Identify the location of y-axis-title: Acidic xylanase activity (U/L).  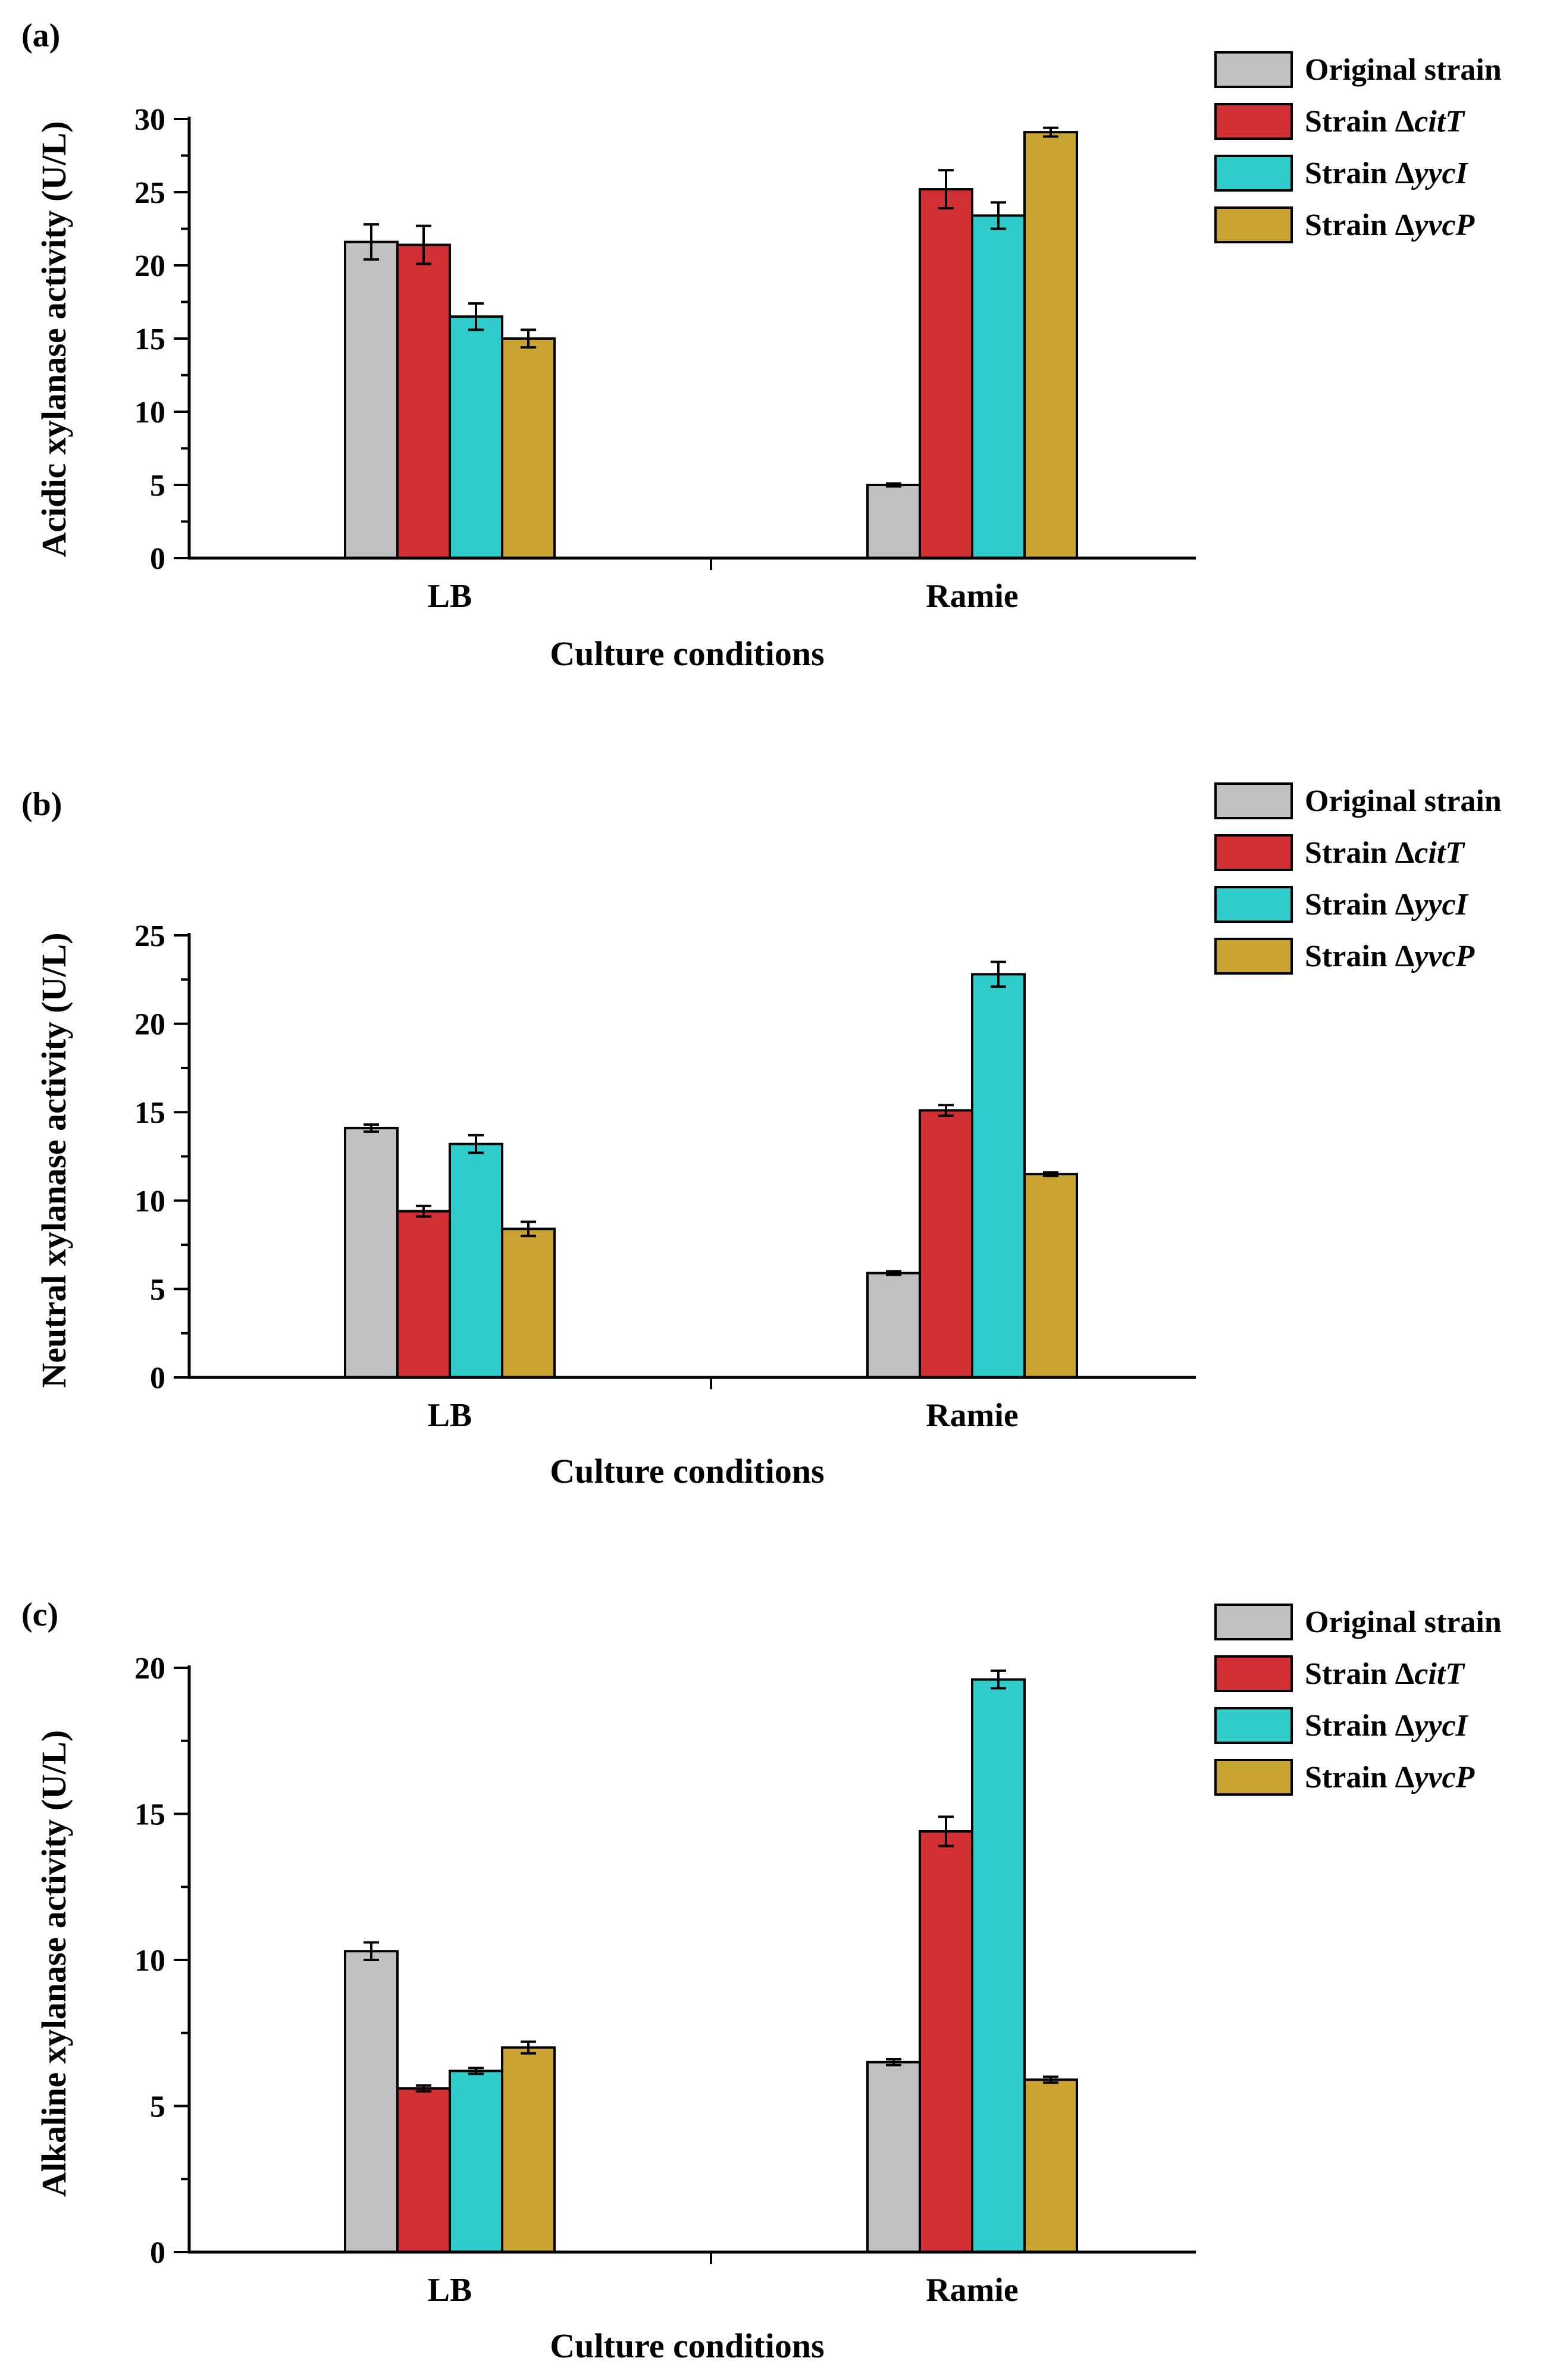
(54, 339).